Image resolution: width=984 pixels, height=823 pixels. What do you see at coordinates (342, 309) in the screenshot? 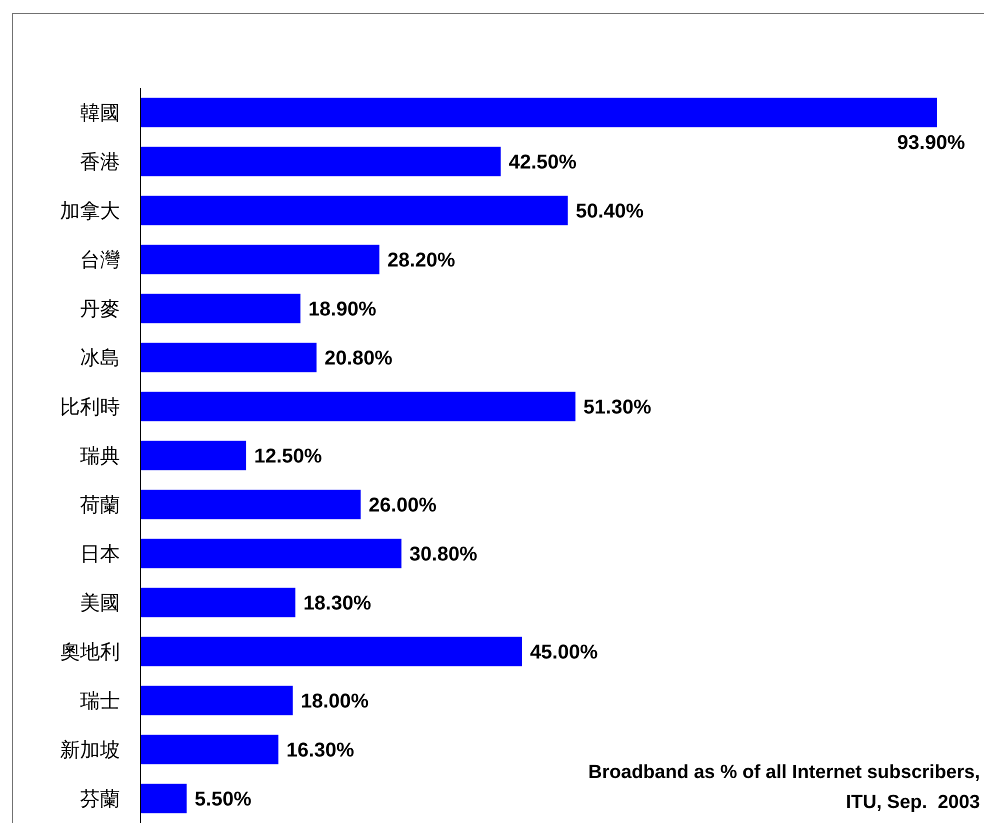
I see `data-label: 18.90%` at bounding box center [342, 309].